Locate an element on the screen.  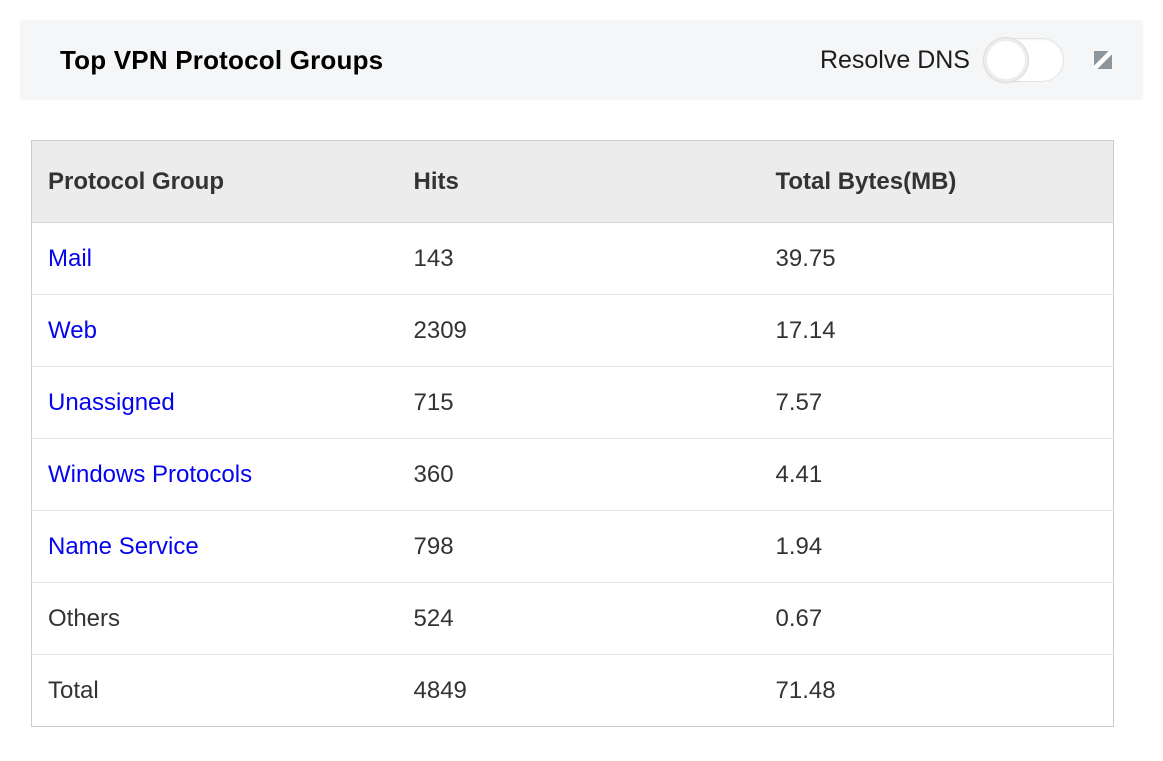
protocol-group-link: Mail is located at coordinates (70, 258).